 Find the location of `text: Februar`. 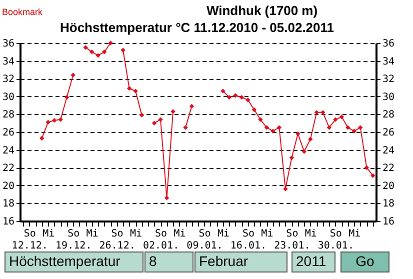

text: Februar is located at coordinates (223, 261).